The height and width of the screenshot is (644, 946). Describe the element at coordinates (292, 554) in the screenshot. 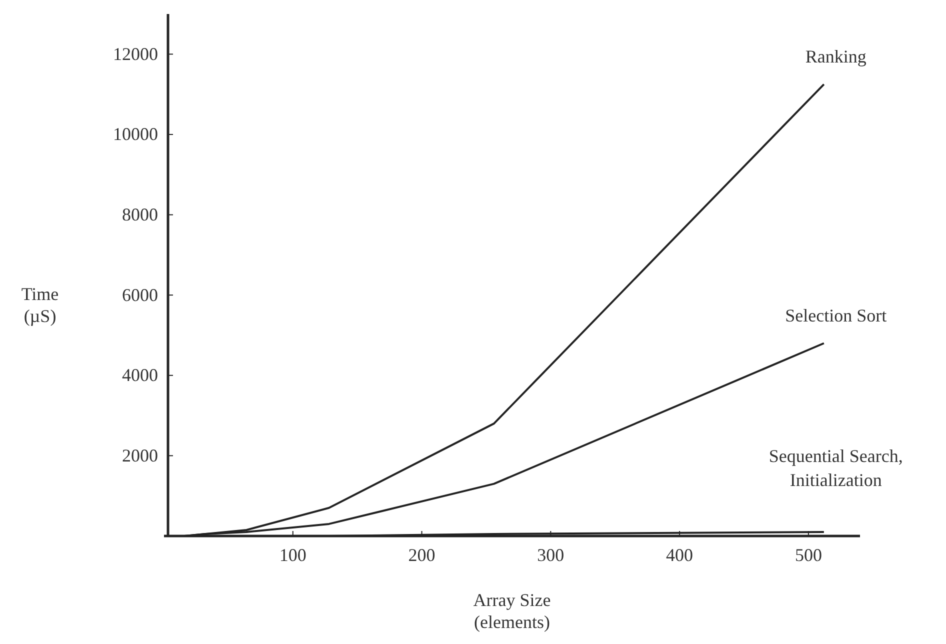

I see `x-tick-label: 100` at that location.